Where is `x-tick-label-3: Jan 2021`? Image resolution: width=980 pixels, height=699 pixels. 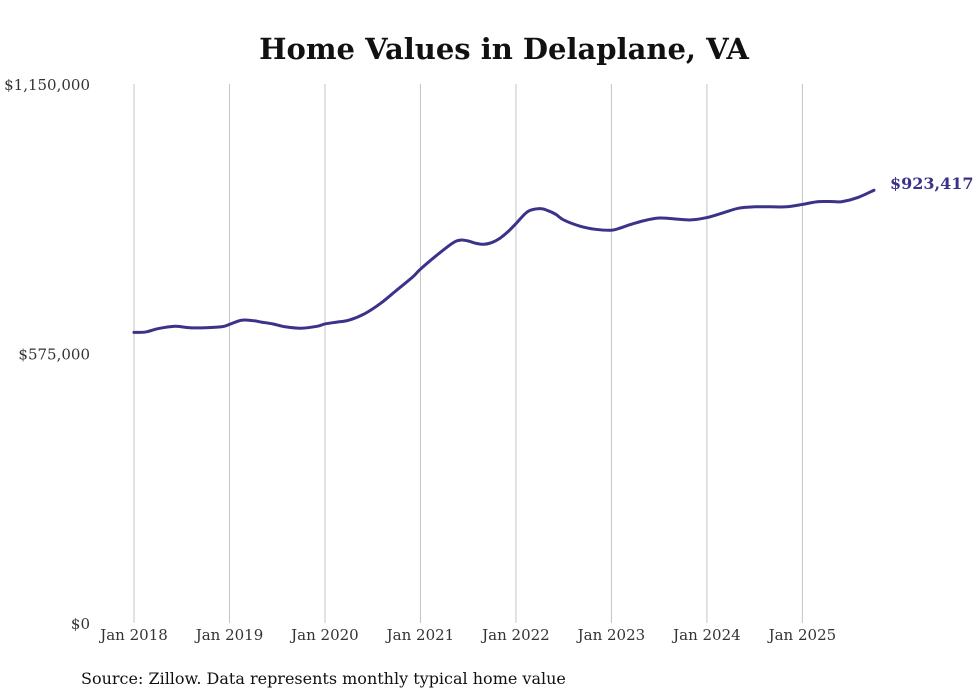
x-tick-label-3: Jan 2021 is located at coordinates (420, 635).